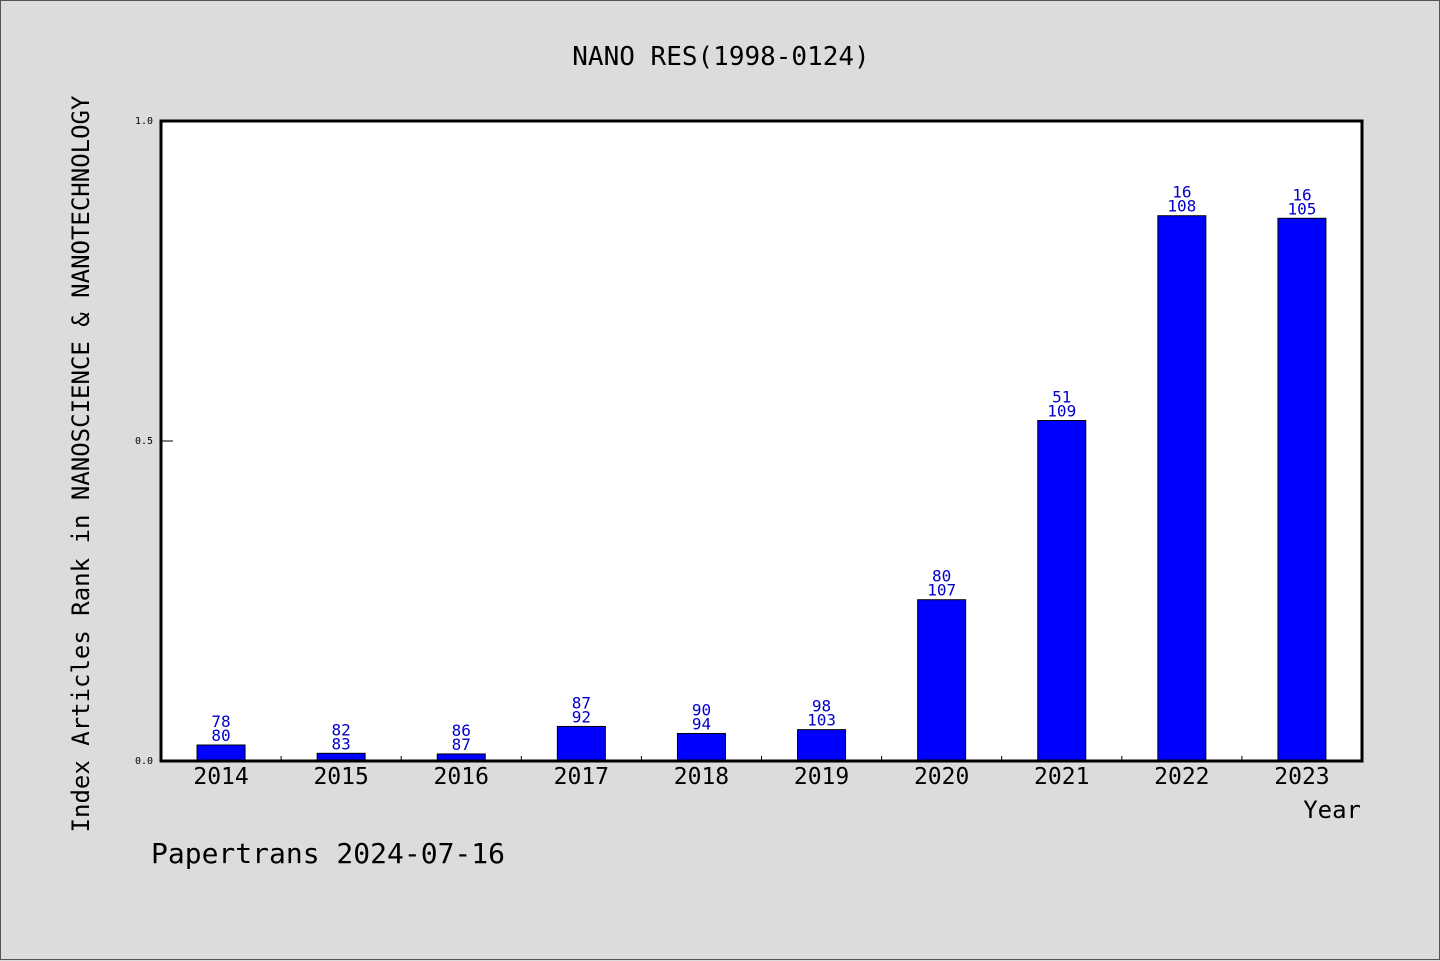 Image resolution: width=1440 pixels, height=961 pixels. Describe the element at coordinates (144, 761) in the screenshot. I see `y-tick-label: 0.0` at that location.